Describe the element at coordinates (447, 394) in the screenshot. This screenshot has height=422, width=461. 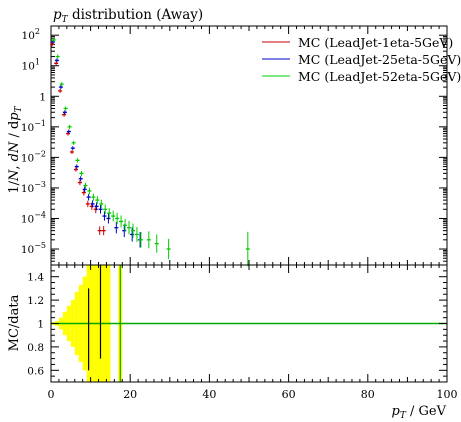
I see `x-tick-label: 100` at that location.